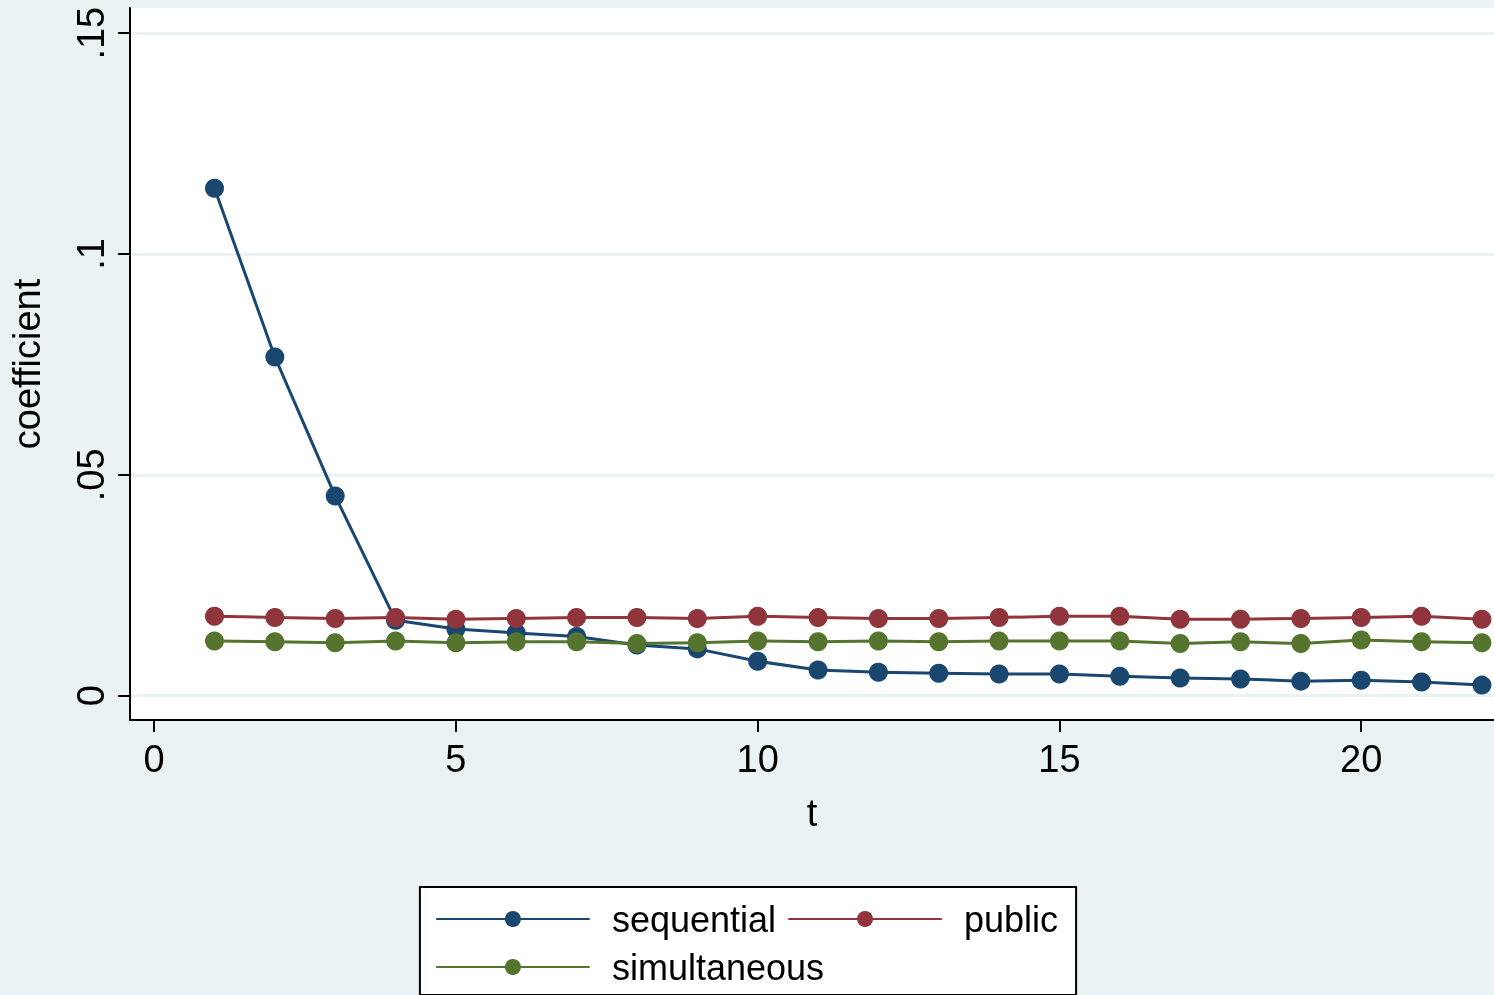 The height and width of the screenshot is (995, 1494). Describe the element at coordinates (757, 759) in the screenshot. I see `x-tick-label: 10` at that location.